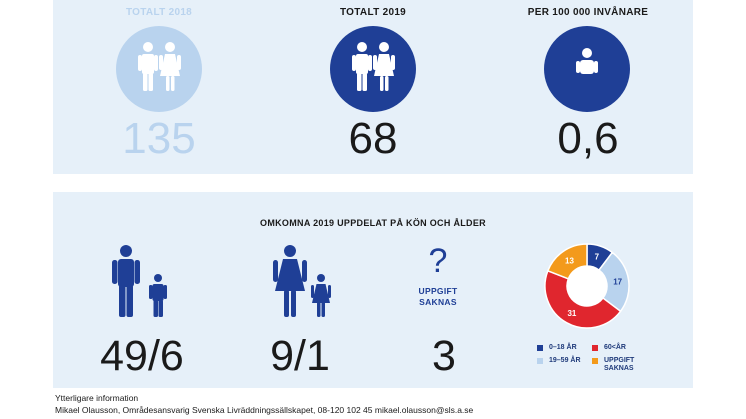 The width and height of the screenshot is (746, 419). What do you see at coordinates (617, 282) in the screenshot?
I see `donut-label-19-59: 17` at bounding box center [617, 282].